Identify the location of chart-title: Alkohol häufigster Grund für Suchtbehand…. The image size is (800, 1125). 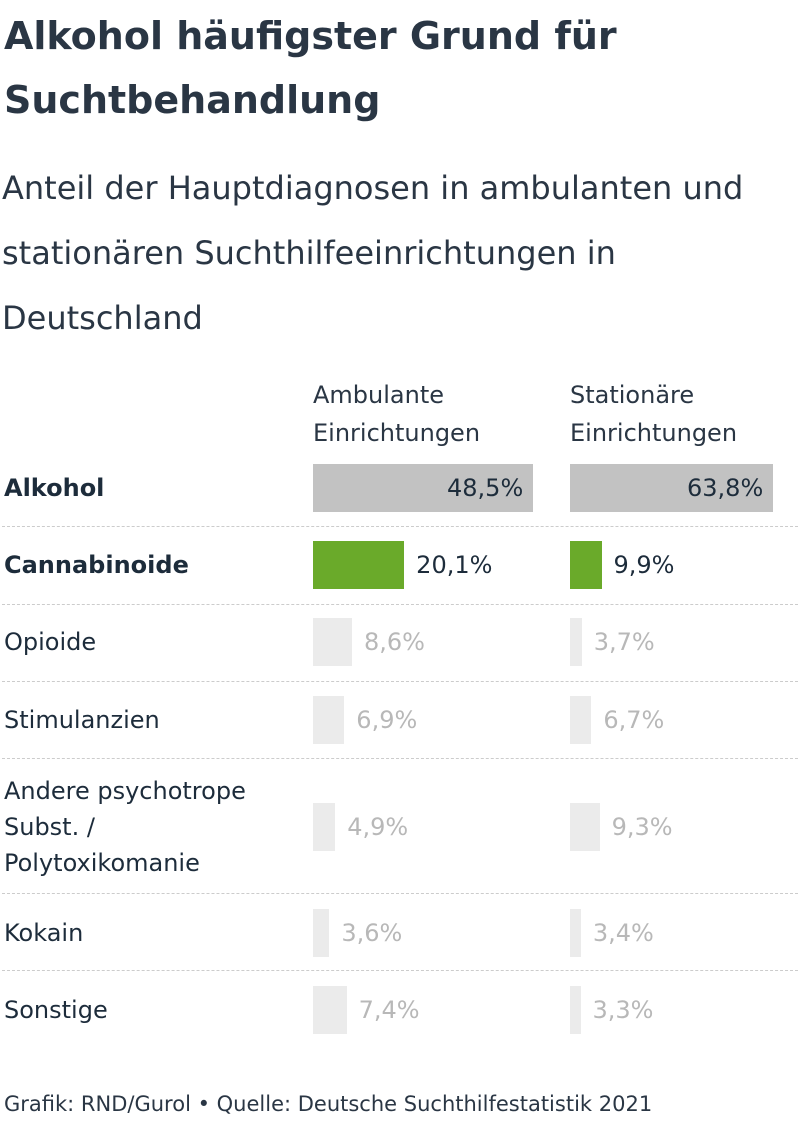
(310, 68).